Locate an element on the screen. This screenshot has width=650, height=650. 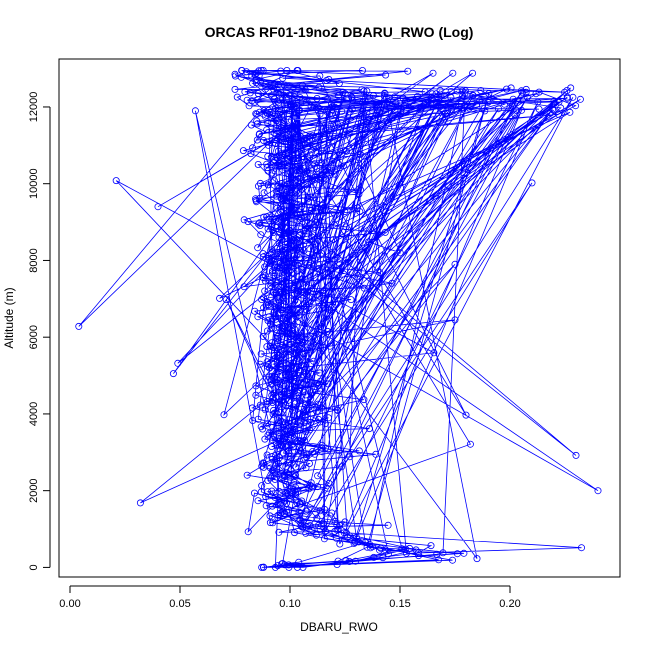
y-axis: 0 2000 4000 6000 8000 10000 12000 is located at coordinates (39, 331).